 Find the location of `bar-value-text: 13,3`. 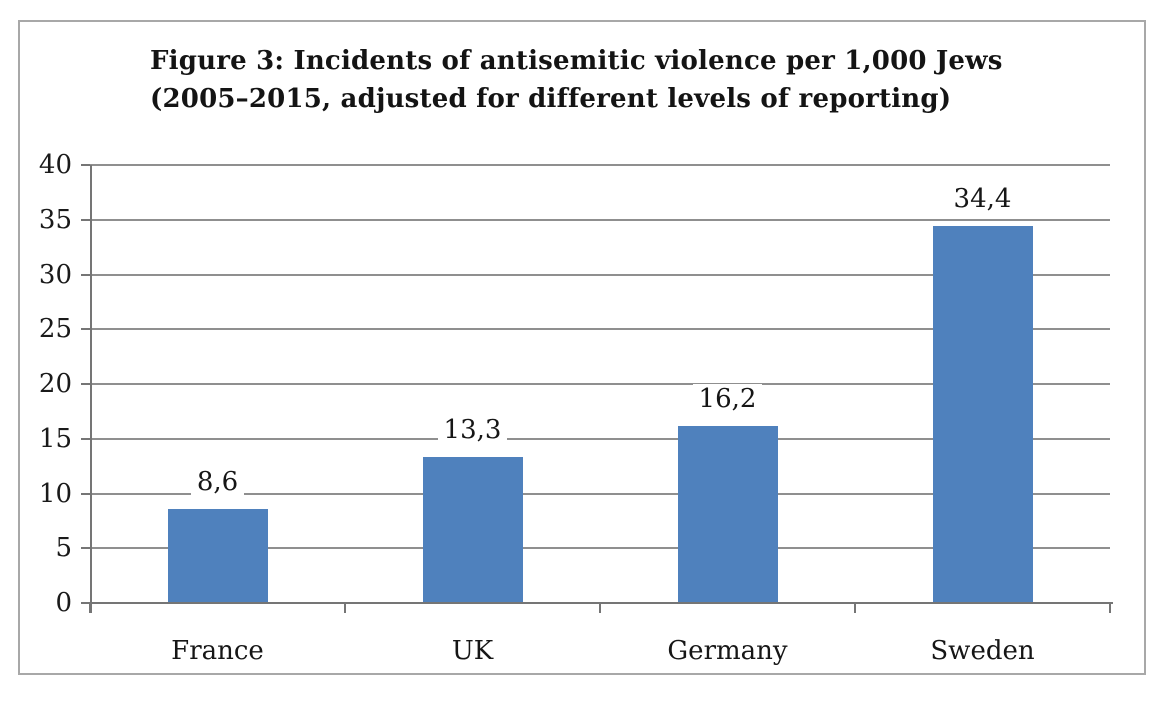

bar-value-text: 13,3 is located at coordinates (472, 430).